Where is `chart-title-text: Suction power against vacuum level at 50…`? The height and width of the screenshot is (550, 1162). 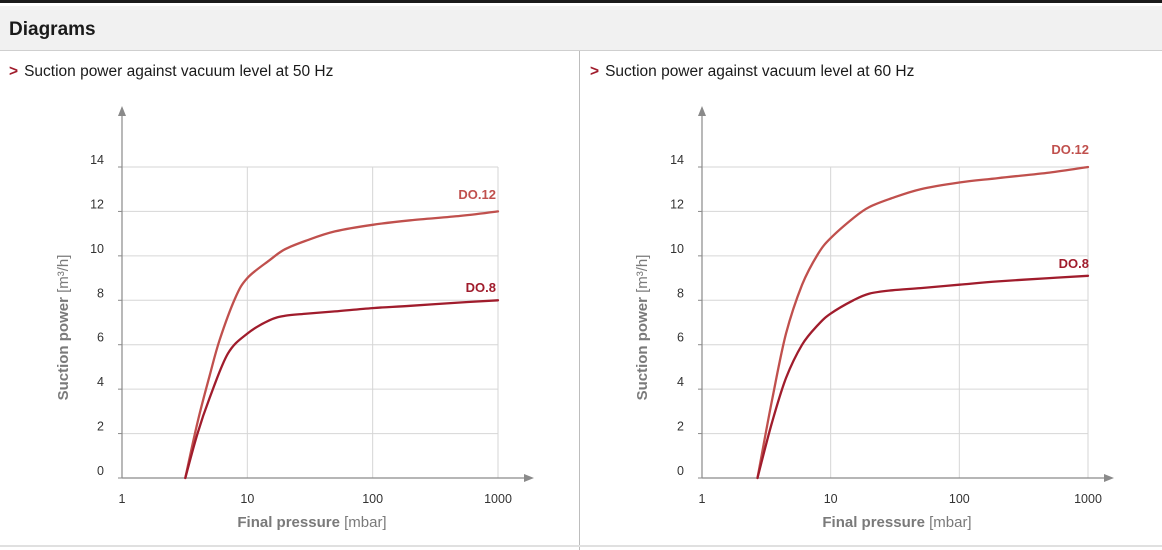 chart-title-text: Suction power against vacuum level at 50… is located at coordinates (179, 71).